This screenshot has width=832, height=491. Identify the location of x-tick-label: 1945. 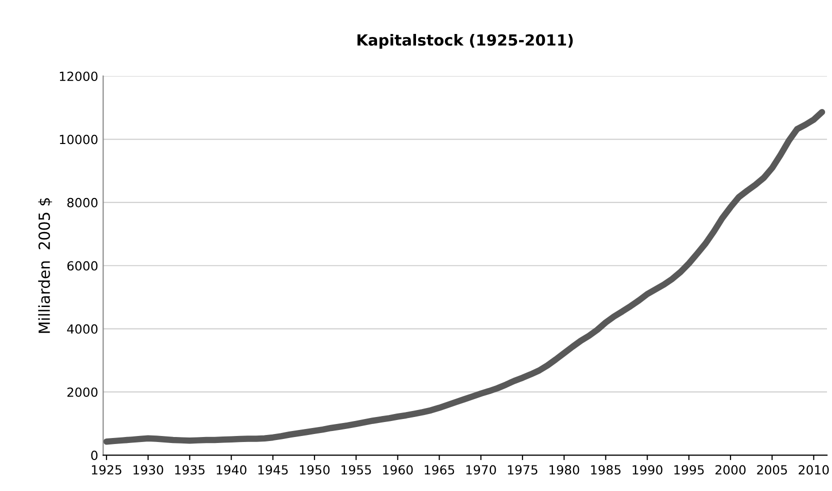
(273, 470).